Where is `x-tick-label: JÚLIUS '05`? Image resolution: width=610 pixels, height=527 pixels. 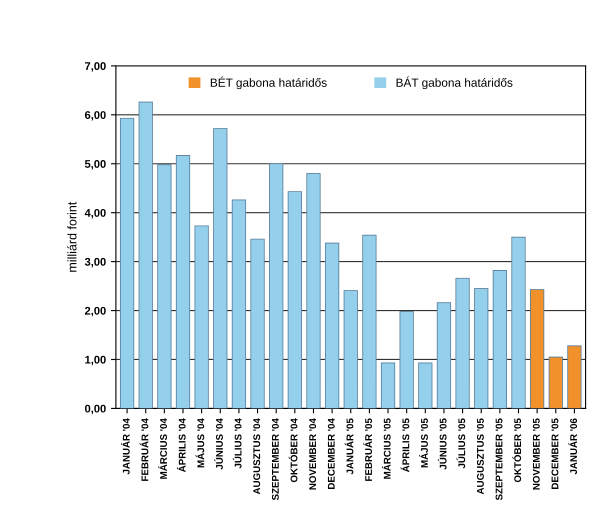 x-tick-label: JÚLIUS '05 is located at coordinates (461, 443).